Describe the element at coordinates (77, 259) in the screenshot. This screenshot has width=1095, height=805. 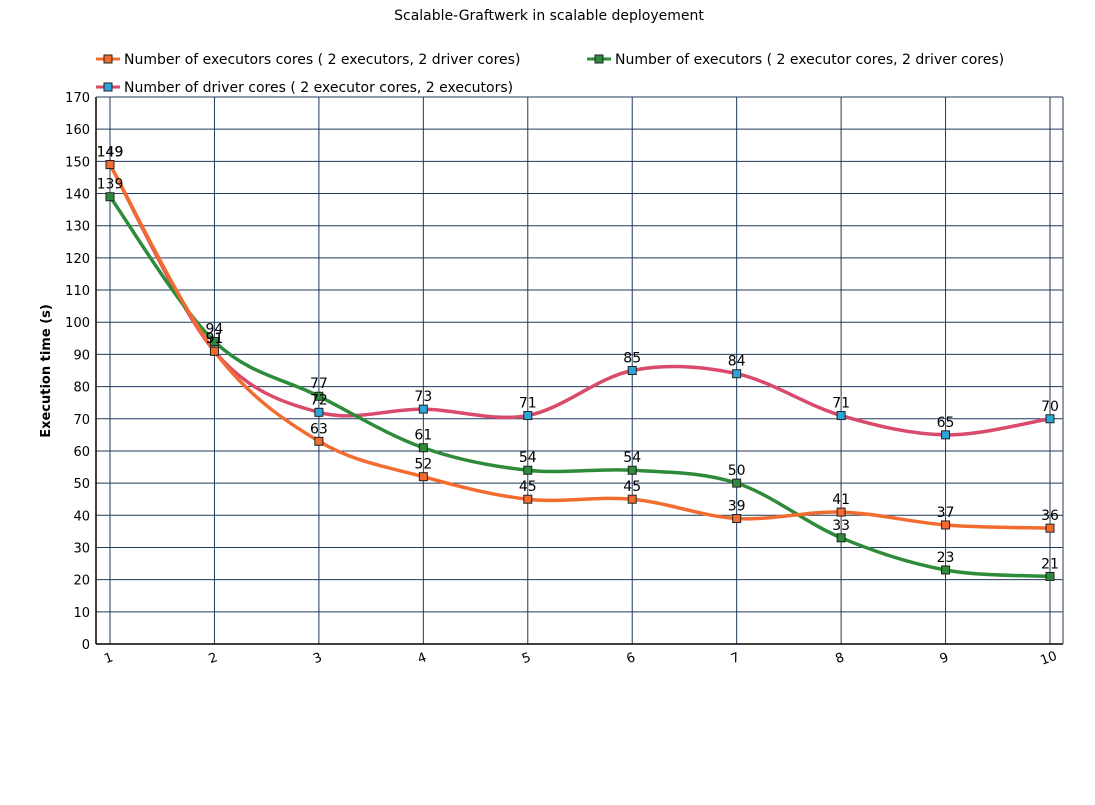
I see `y-tick-label: 120` at that location.